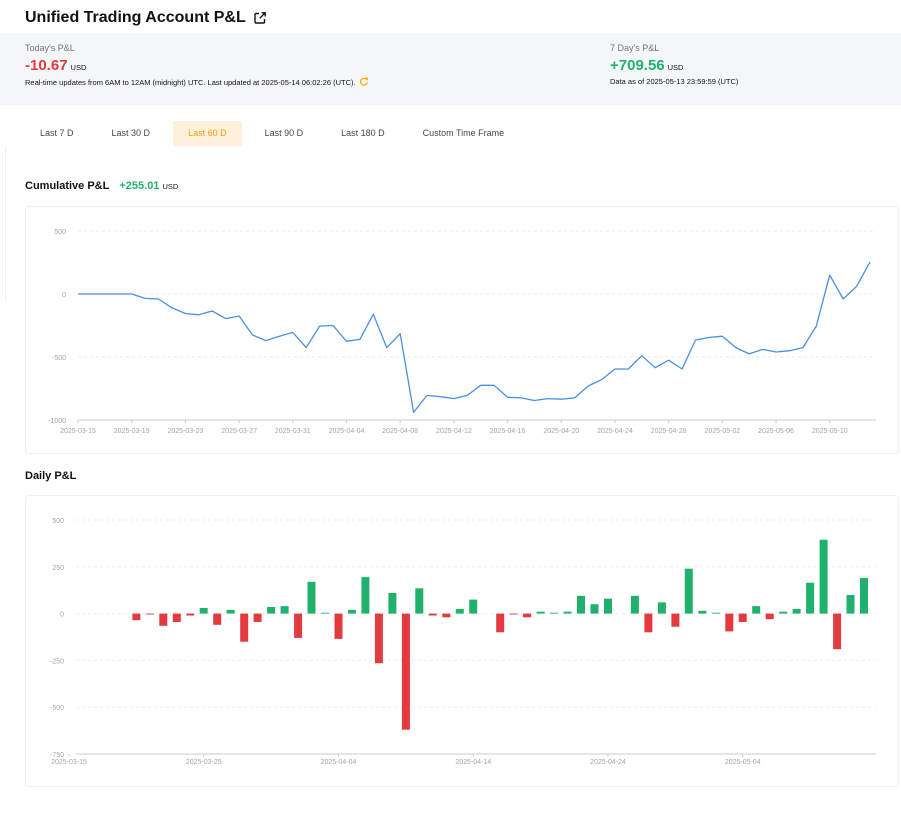 The width and height of the screenshot is (901, 823). What do you see at coordinates (58, 521) in the screenshot?
I see `daily-y-tick-label: 500` at bounding box center [58, 521].